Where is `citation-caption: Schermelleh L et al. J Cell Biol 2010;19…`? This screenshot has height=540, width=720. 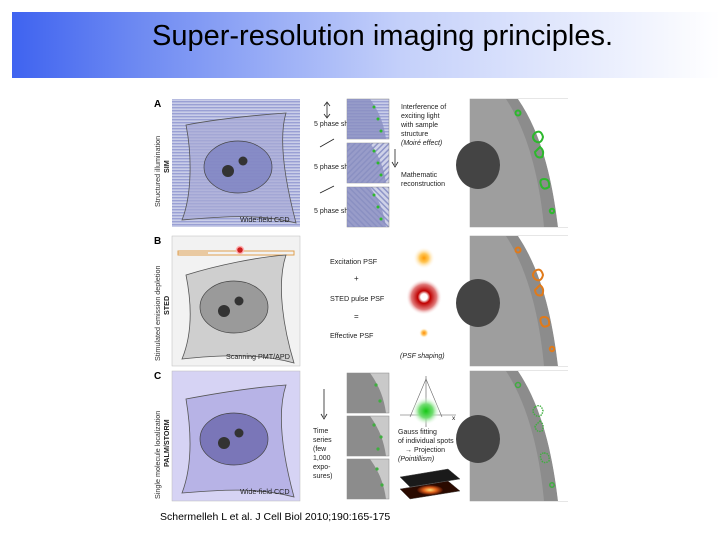
citation-caption: Schermelleh L et al. J Cell Biol 2010;19… is located at coordinates (275, 517).